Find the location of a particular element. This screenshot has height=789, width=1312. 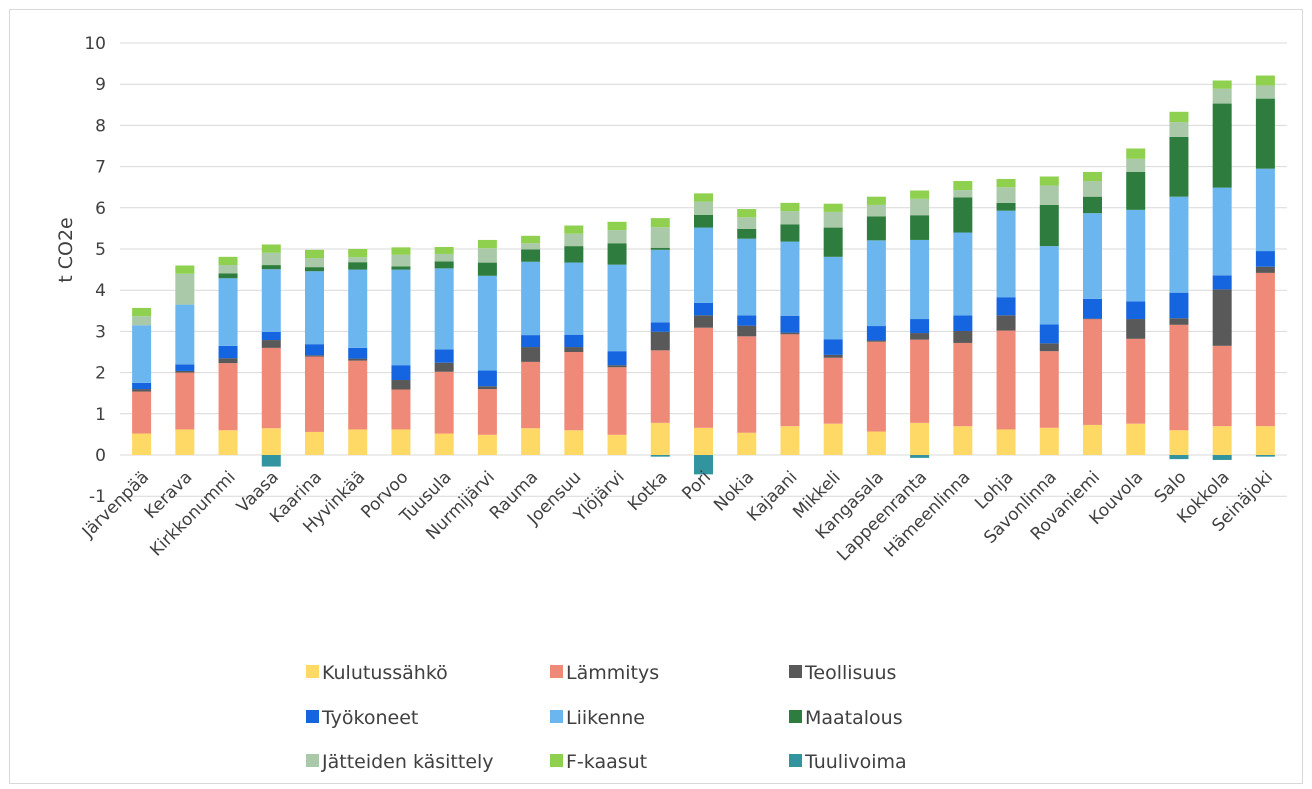

y-tick-label: 5 is located at coordinates (100, 250).